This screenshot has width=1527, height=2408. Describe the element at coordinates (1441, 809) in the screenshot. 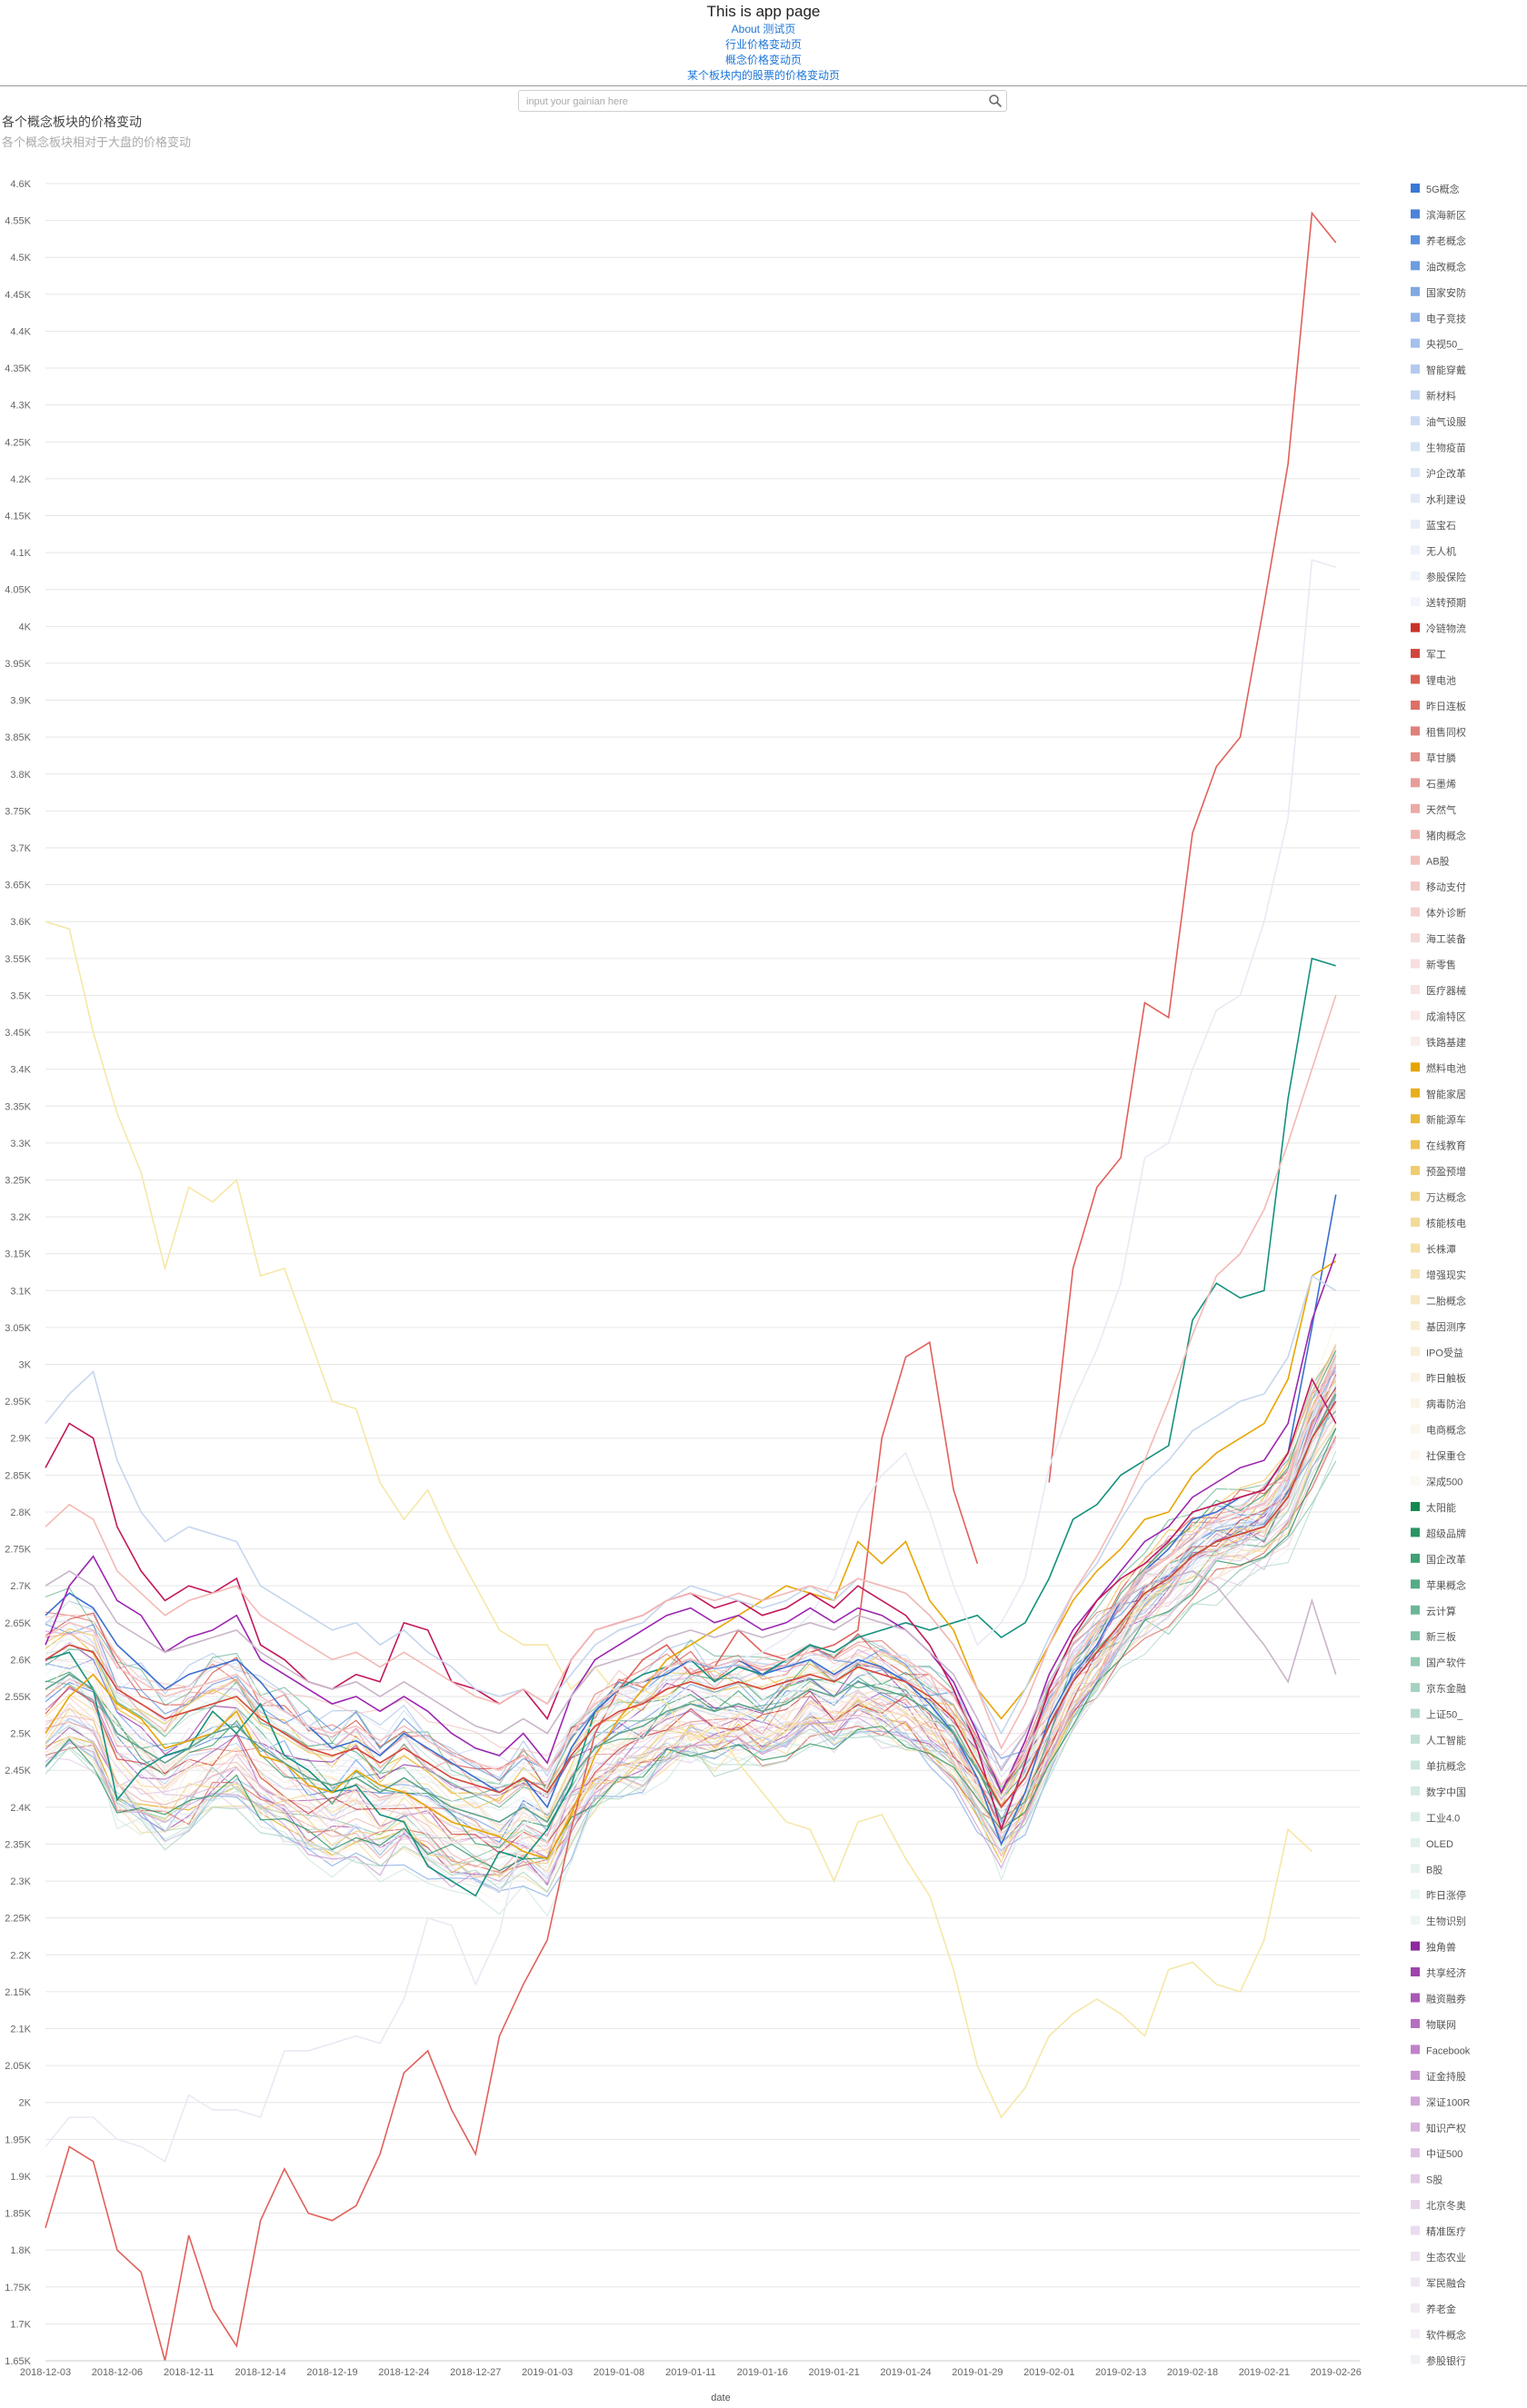

I see `legend-item-label: 天然气` at that location.